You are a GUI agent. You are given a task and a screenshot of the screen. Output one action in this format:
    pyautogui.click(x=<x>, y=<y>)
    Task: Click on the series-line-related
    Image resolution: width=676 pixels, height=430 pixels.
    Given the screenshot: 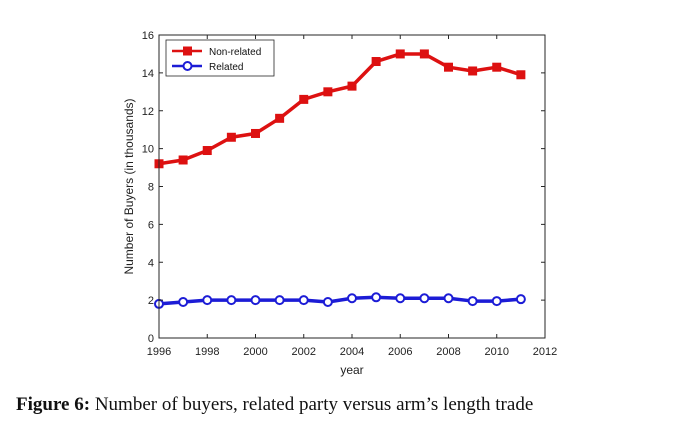 What is the action you would take?
    pyautogui.click(x=340, y=300)
    